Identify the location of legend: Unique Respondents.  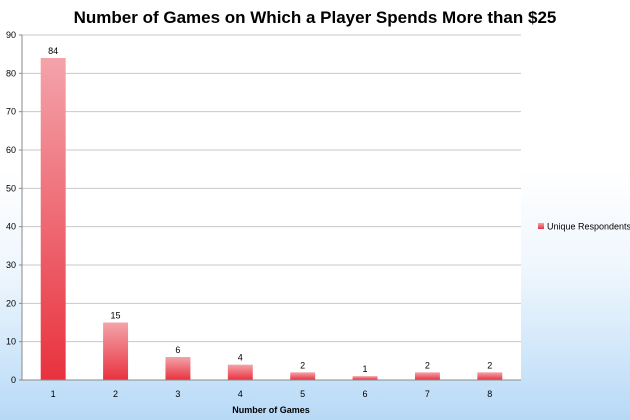
(584, 227).